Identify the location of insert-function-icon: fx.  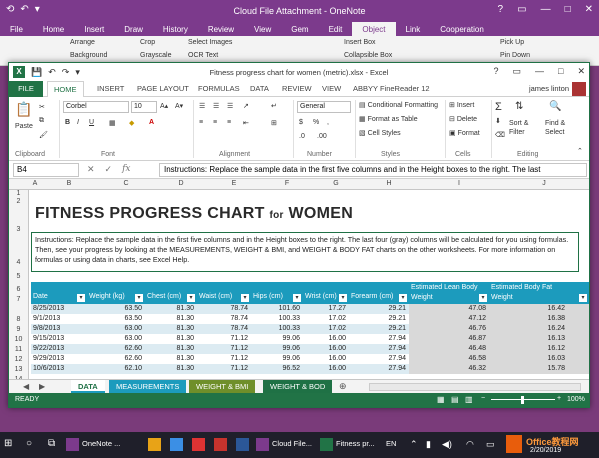
(126, 169).